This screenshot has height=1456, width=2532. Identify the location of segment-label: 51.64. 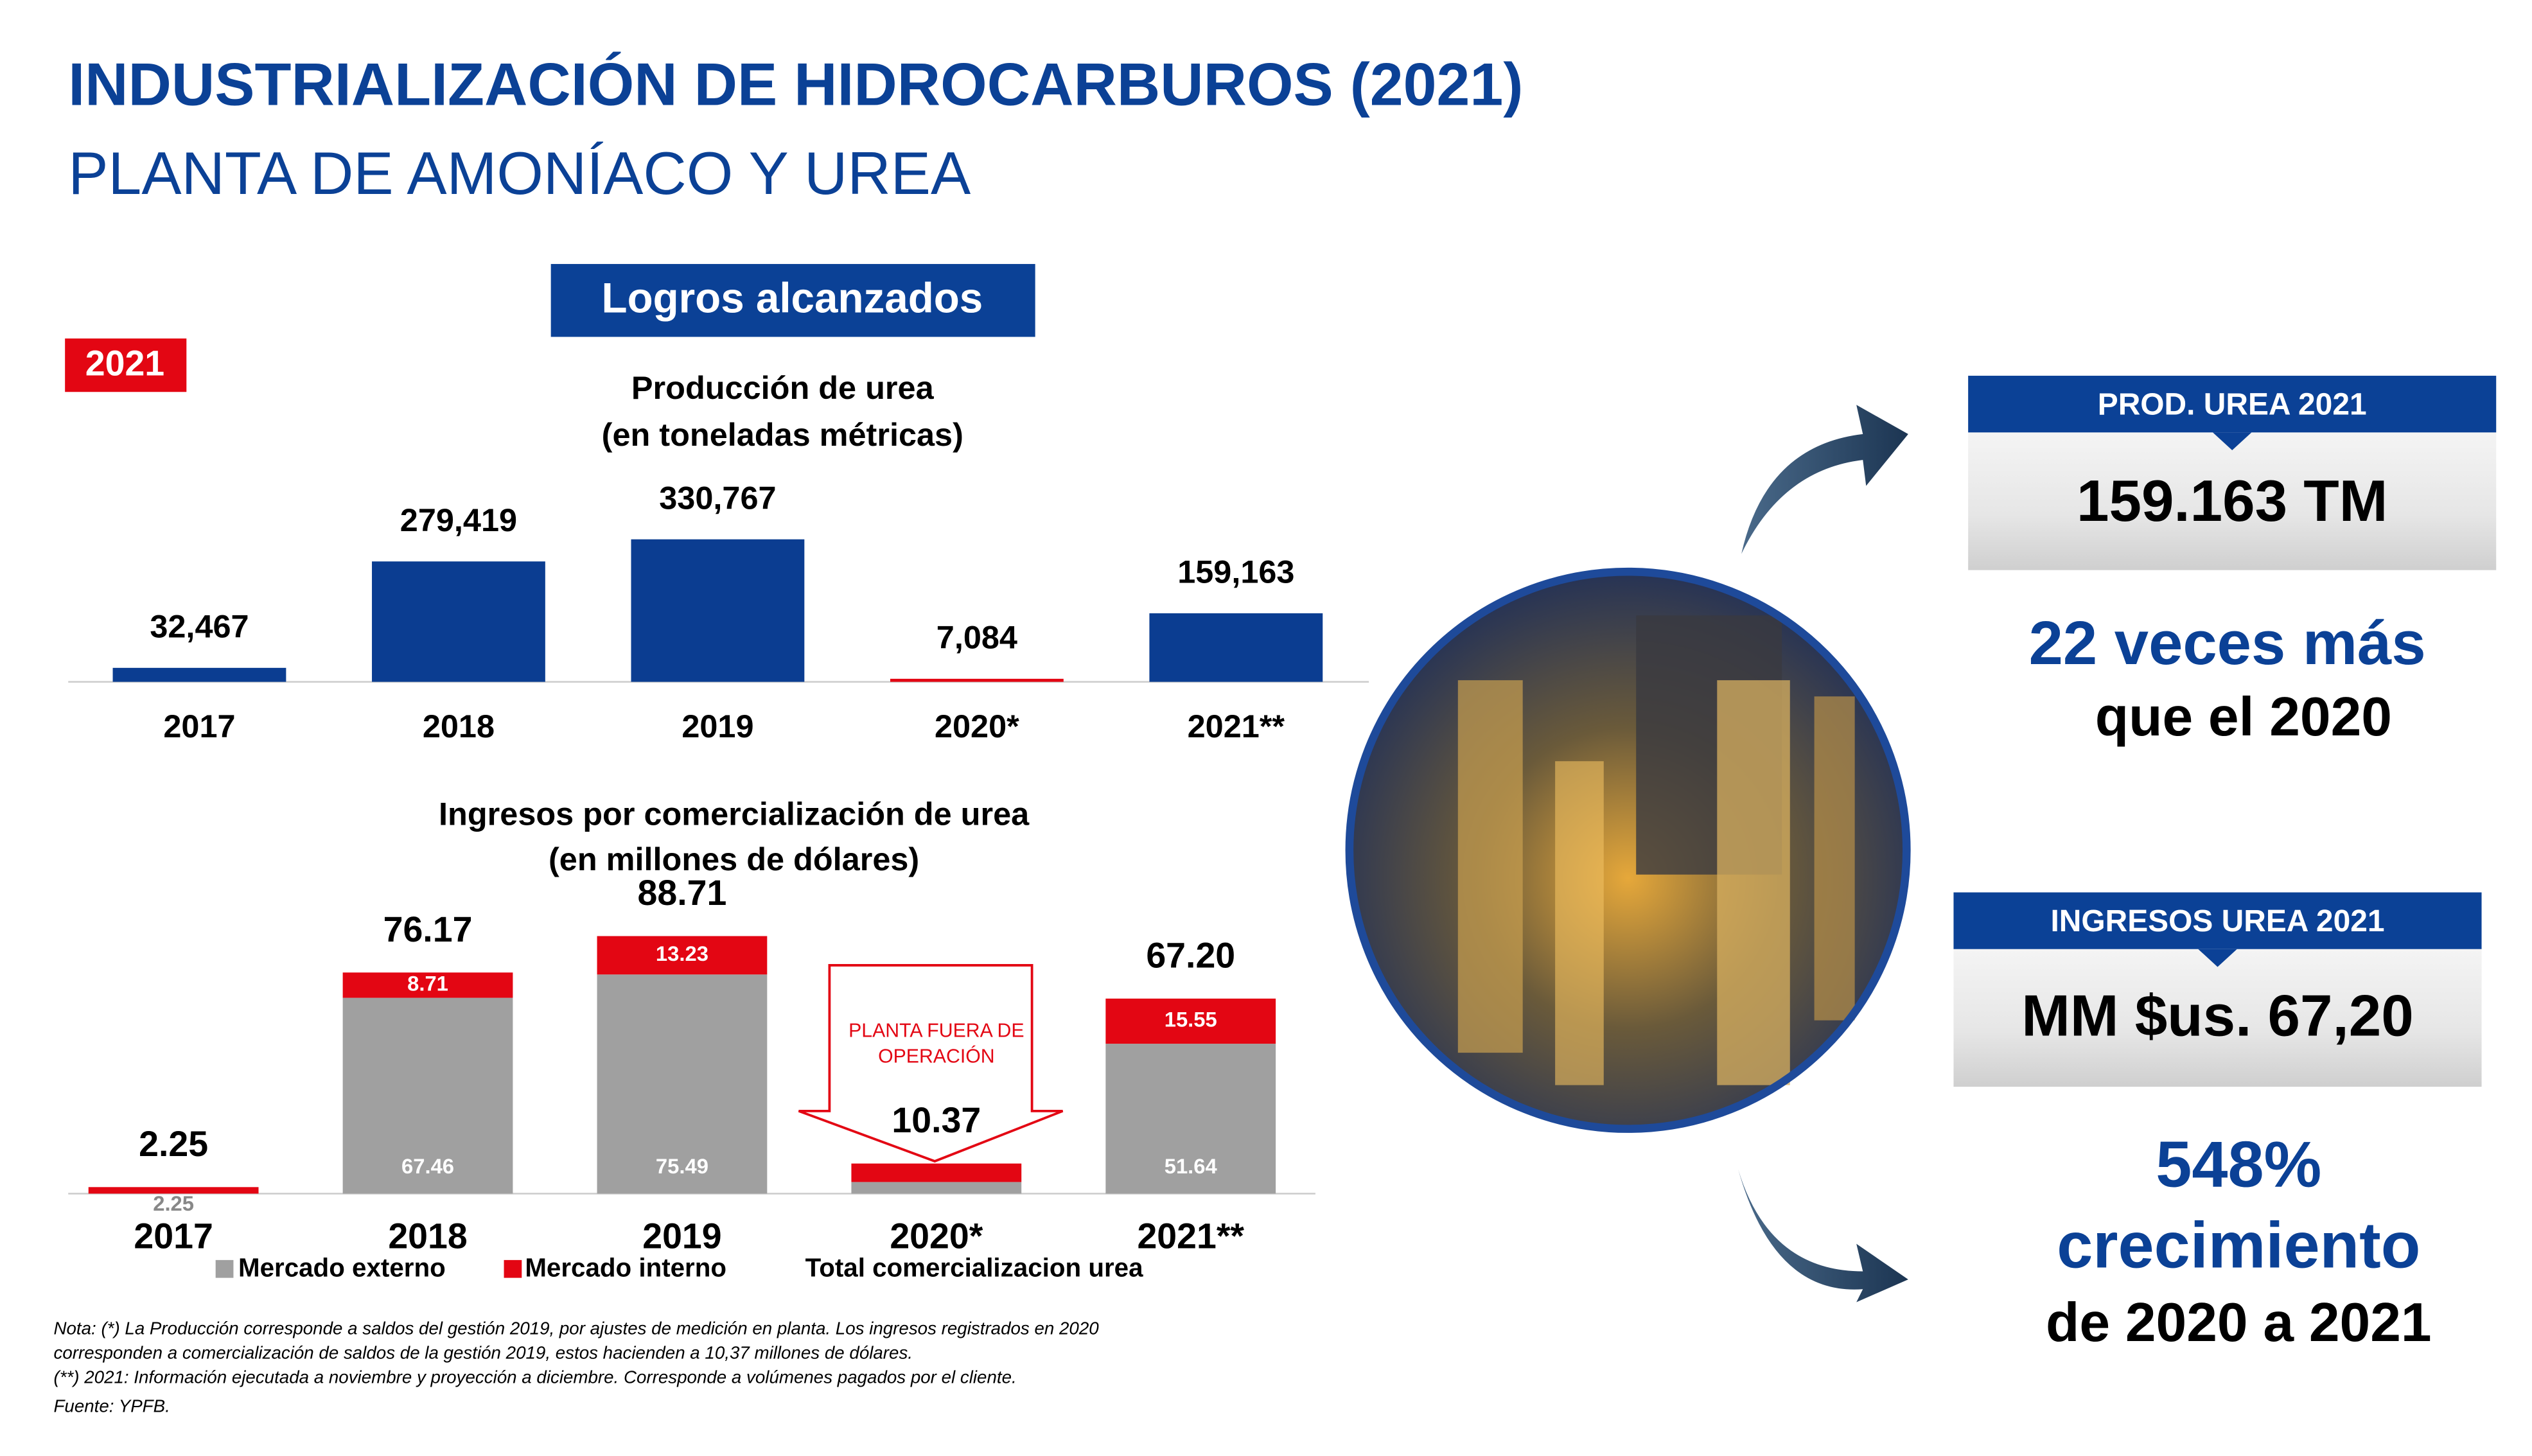
(1191, 1166).